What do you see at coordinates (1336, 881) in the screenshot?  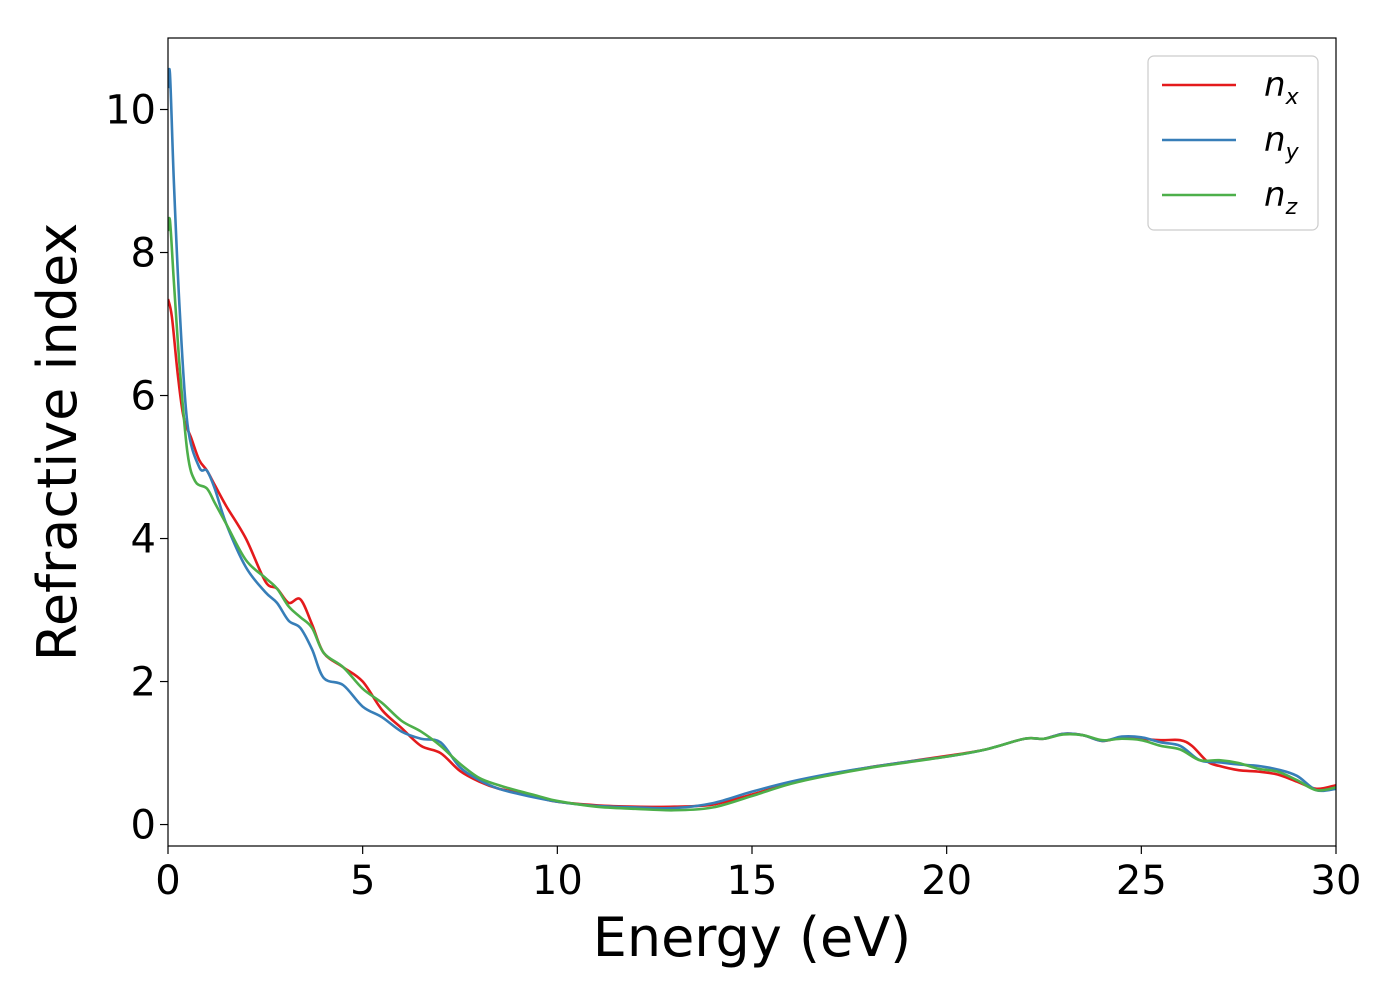 I see `x-tick-label: 30` at bounding box center [1336, 881].